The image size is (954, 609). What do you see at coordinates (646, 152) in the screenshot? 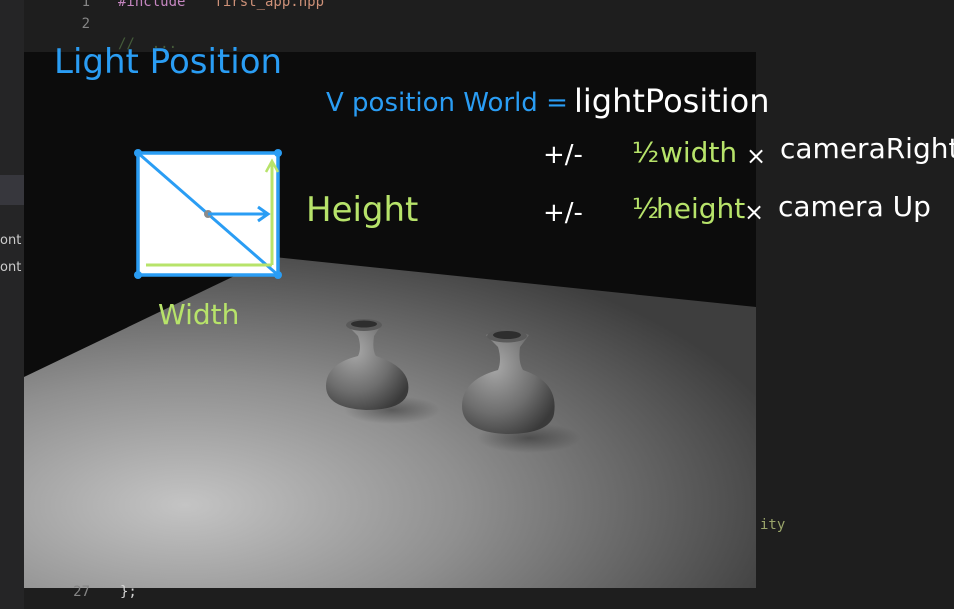
I see `term1-fraction: ½` at bounding box center [646, 152].